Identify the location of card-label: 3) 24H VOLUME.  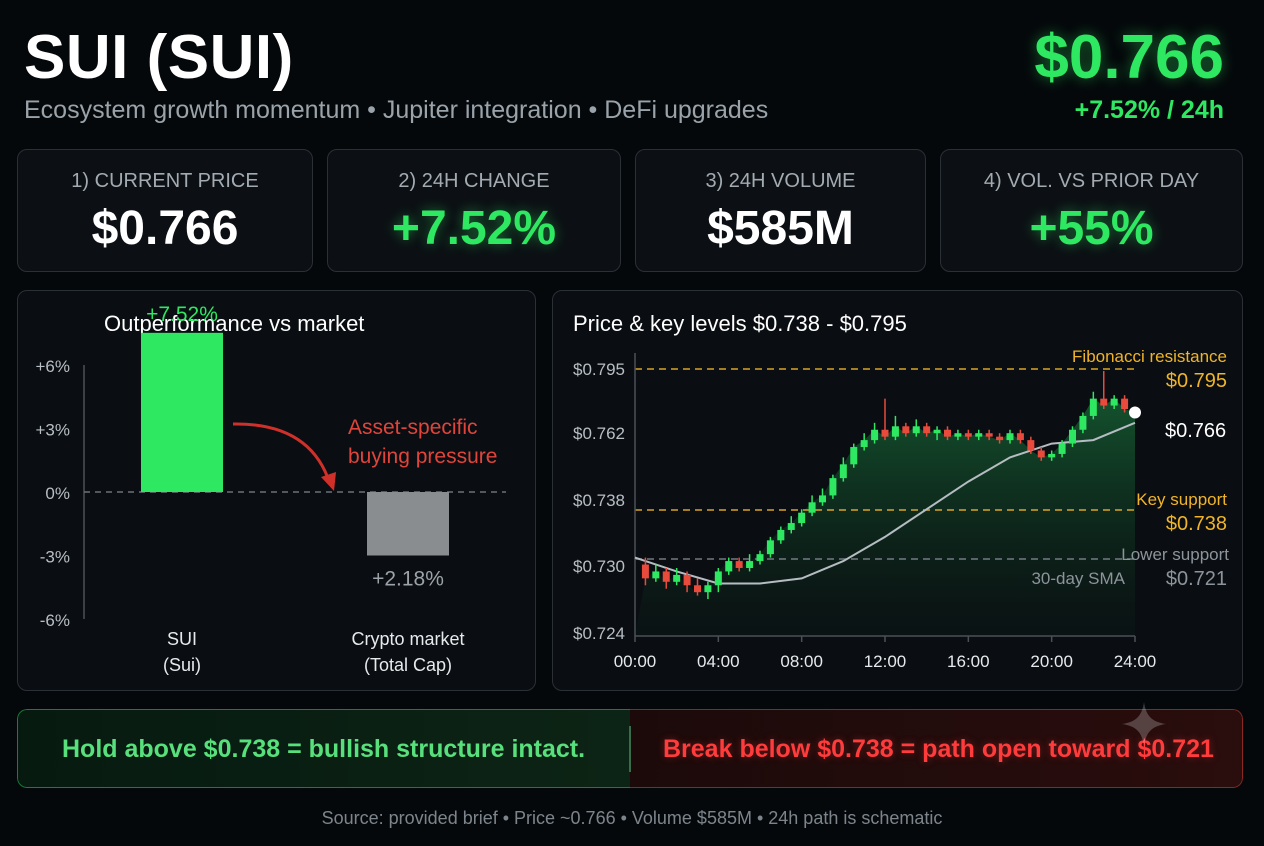
(780, 181).